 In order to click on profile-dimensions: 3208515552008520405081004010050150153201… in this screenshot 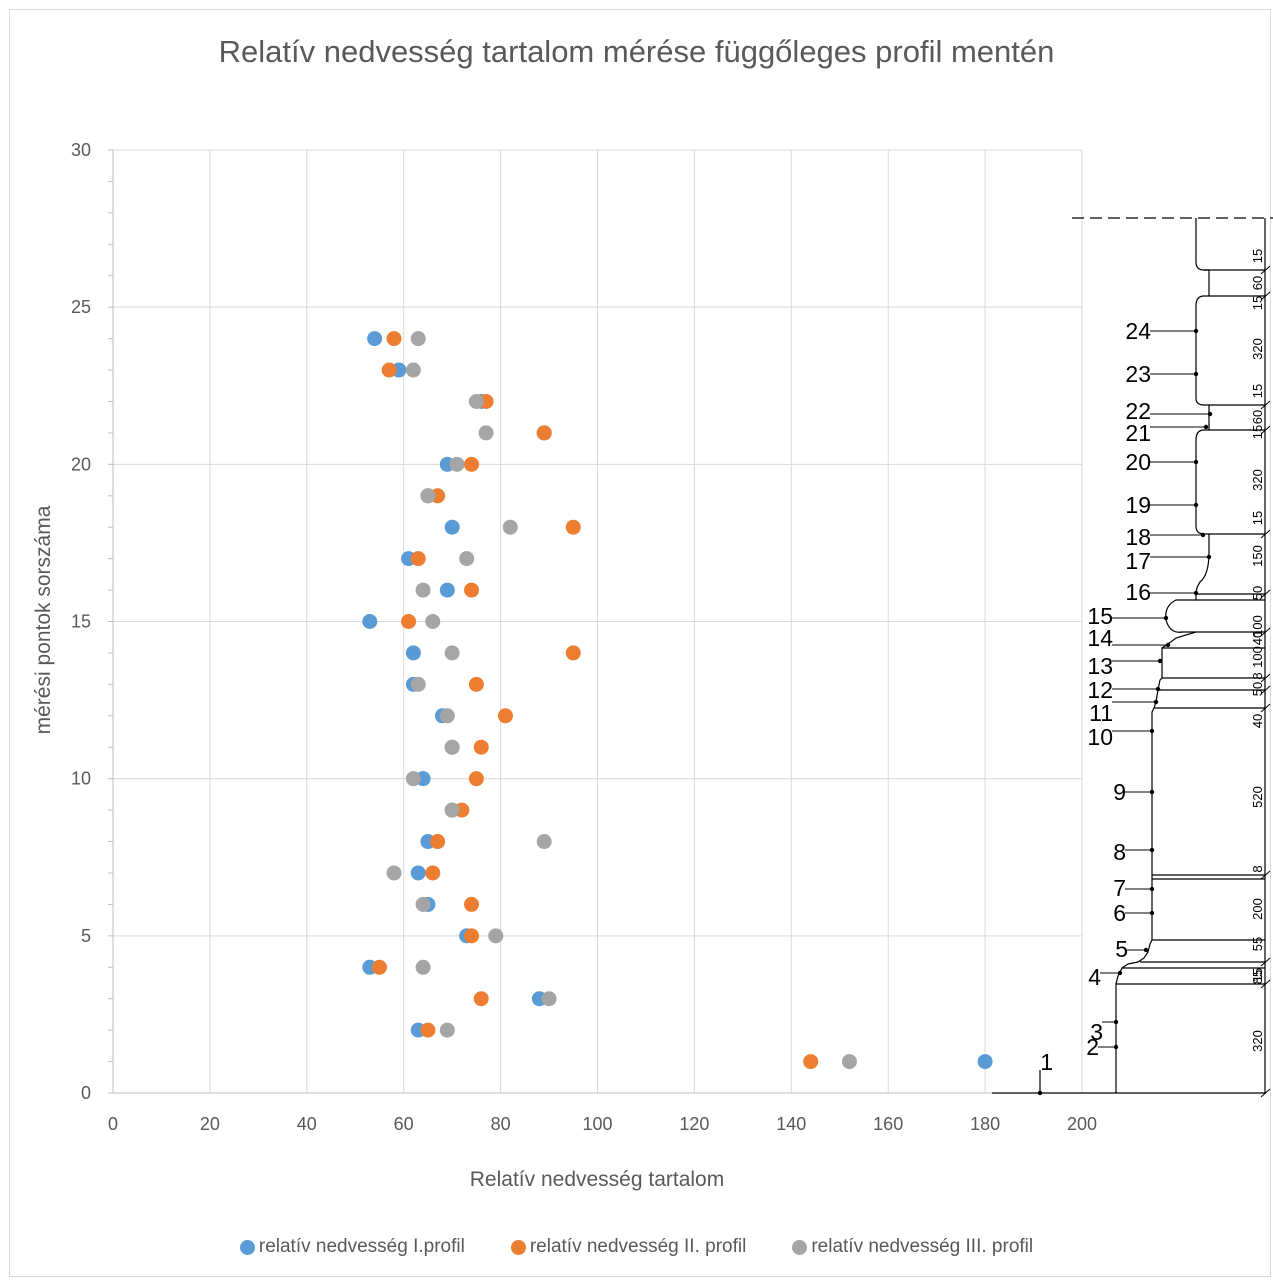, I will do `click(1260, 673)`.